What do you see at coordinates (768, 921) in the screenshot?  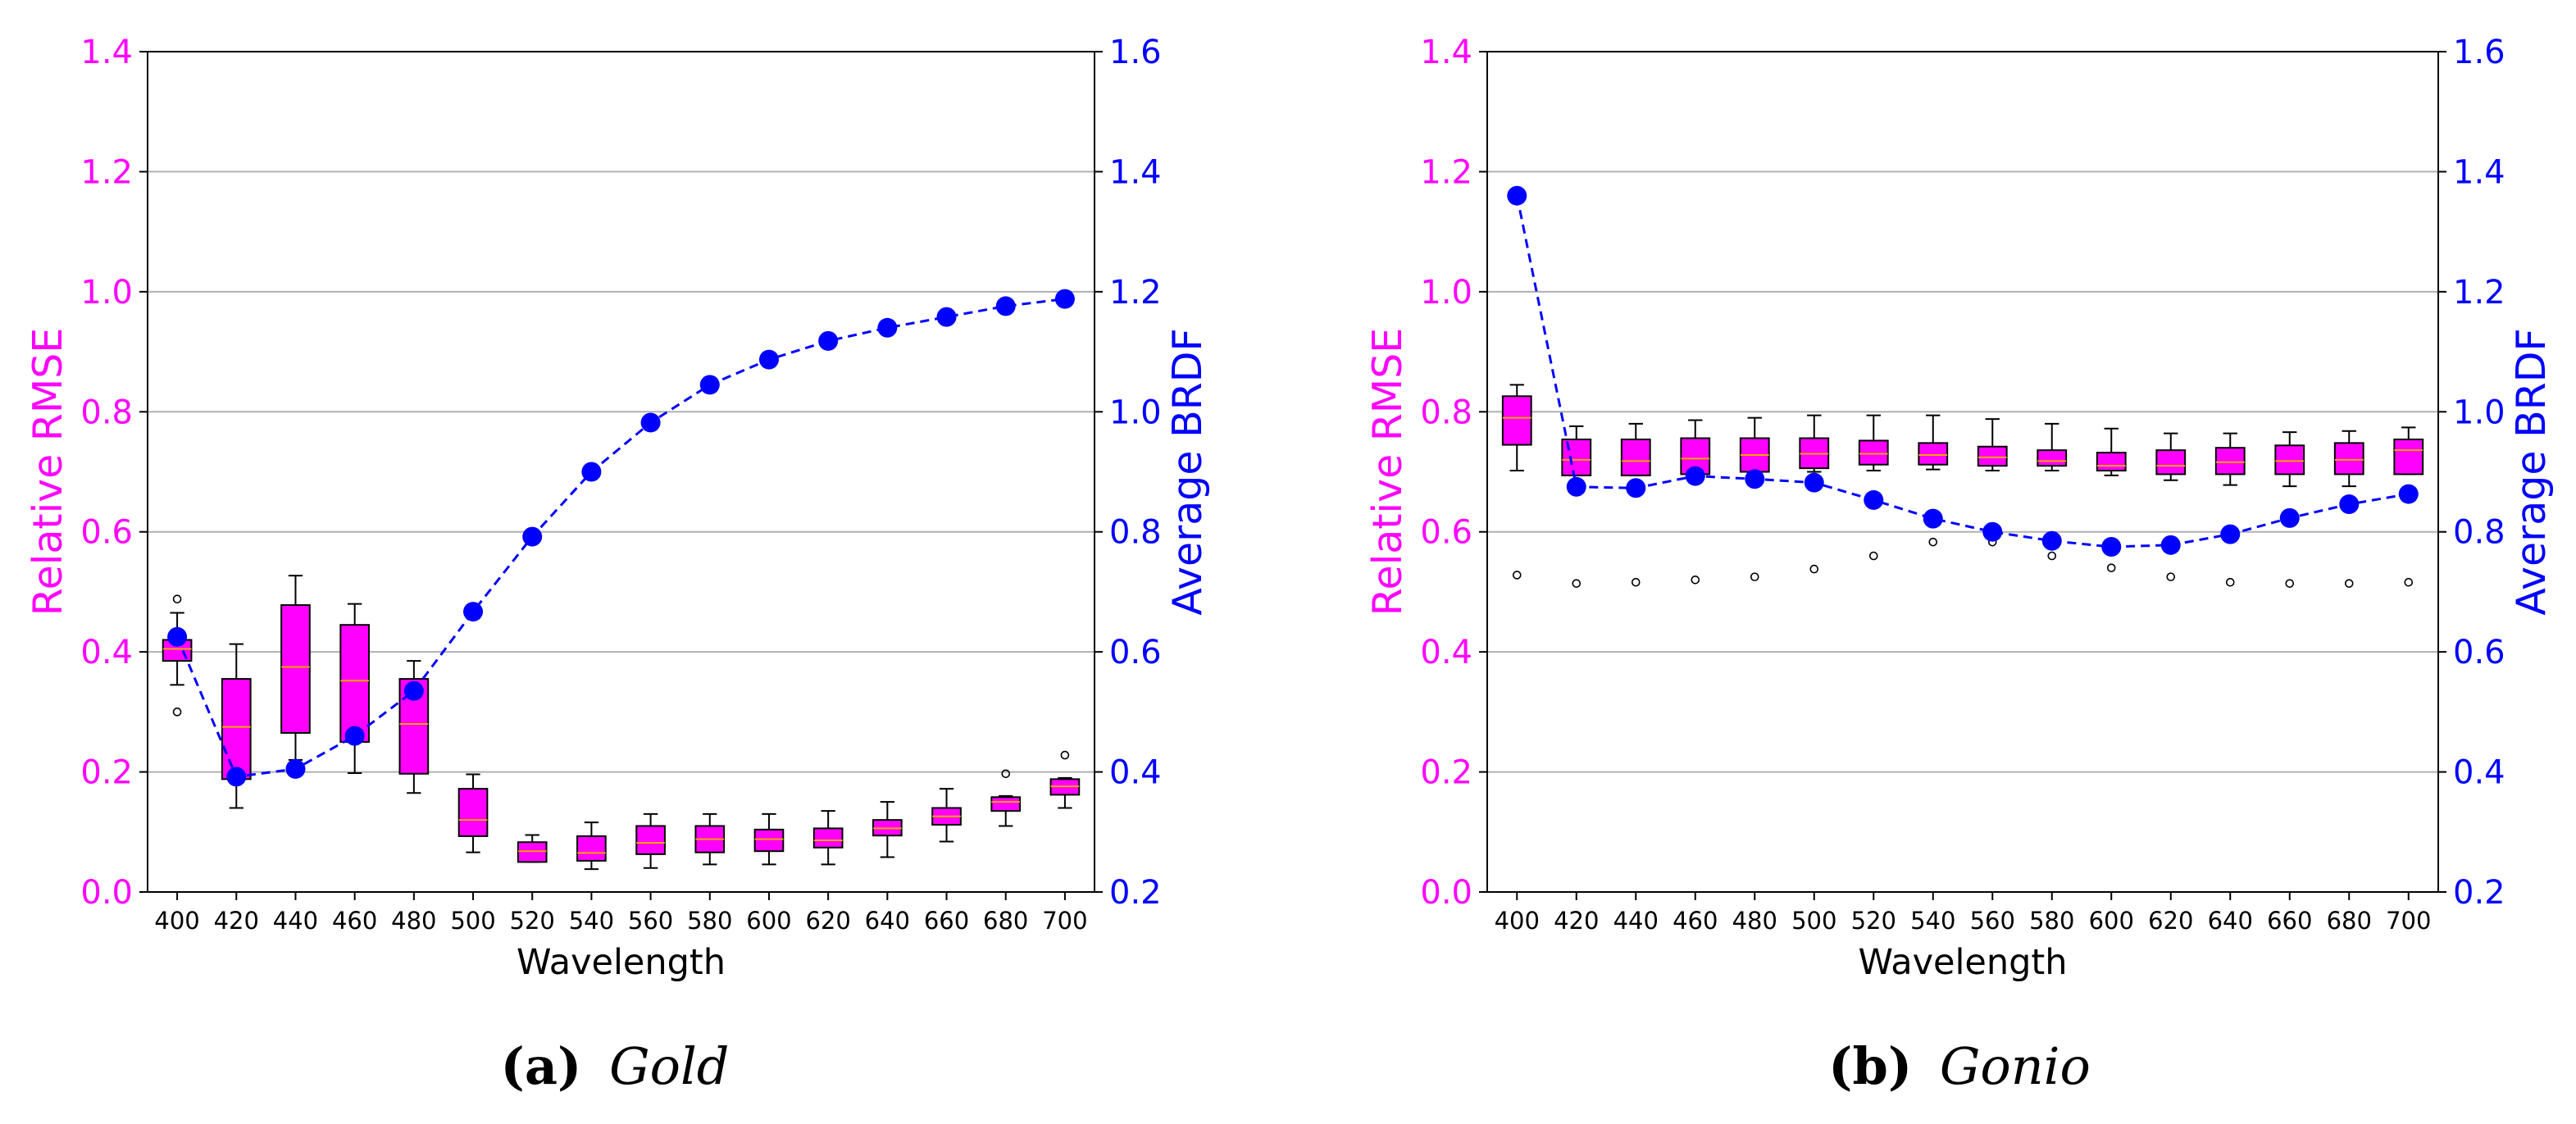 I see `x-tick-label: 600` at bounding box center [768, 921].